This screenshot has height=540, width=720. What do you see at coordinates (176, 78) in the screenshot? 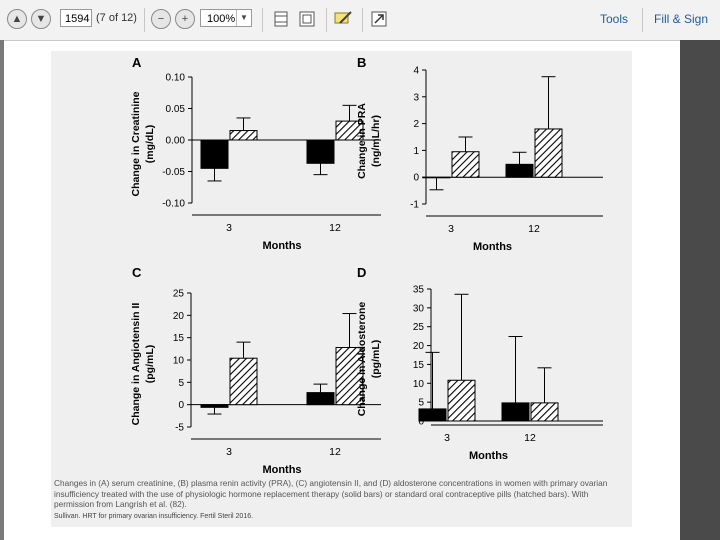
I see `y-tick-label: 0.10` at bounding box center [176, 78].